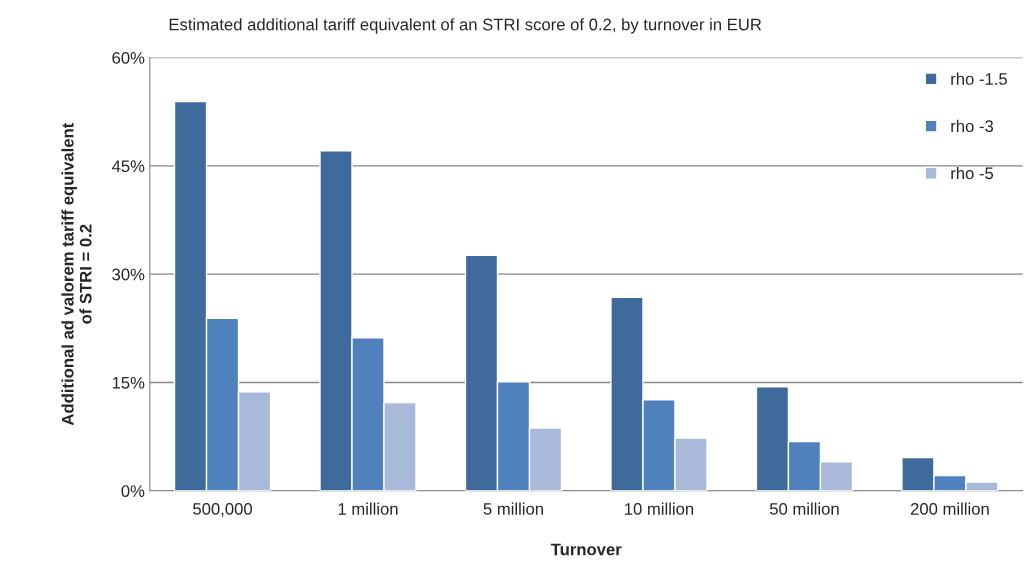 This screenshot has width=1033, height=576. Describe the element at coordinates (949, 508) in the screenshot. I see `x-tick-label: 200 million` at that location.